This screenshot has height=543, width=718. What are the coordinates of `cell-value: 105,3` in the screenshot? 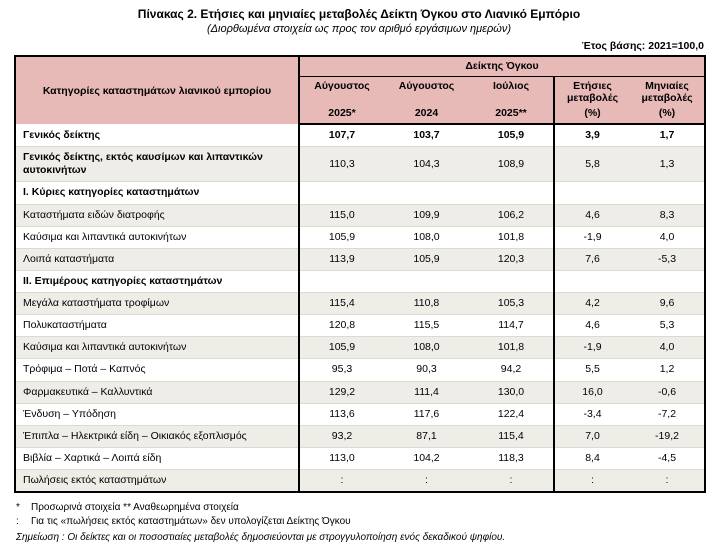 It's located at (512, 303).